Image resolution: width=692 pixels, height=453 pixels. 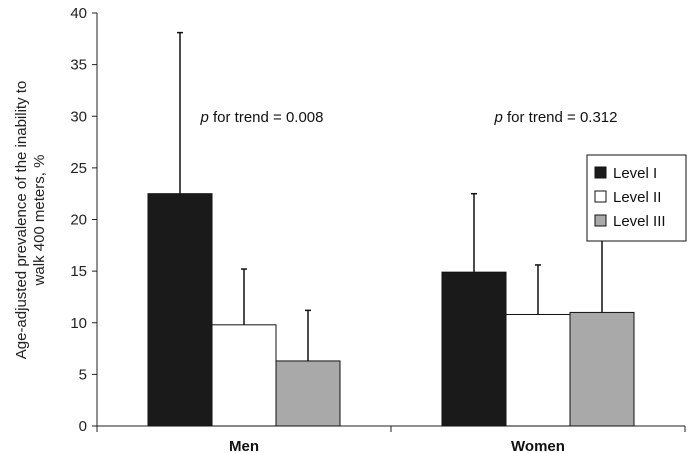 What do you see at coordinates (78, 271) in the screenshot?
I see `y-tick-label-15: 15` at bounding box center [78, 271].